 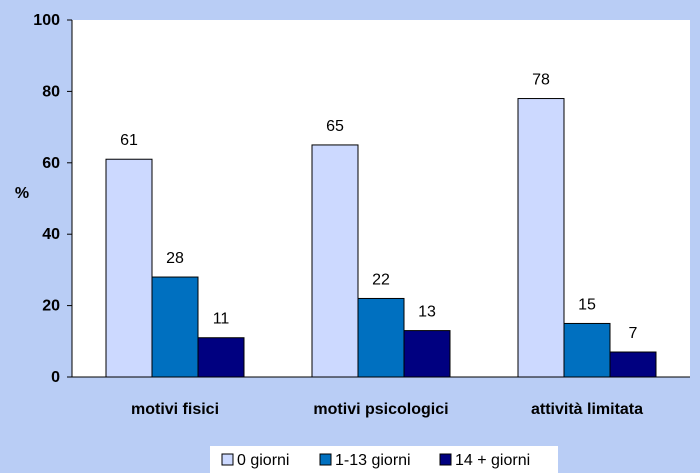 I want to click on data-label: 15, so click(x=587, y=304).